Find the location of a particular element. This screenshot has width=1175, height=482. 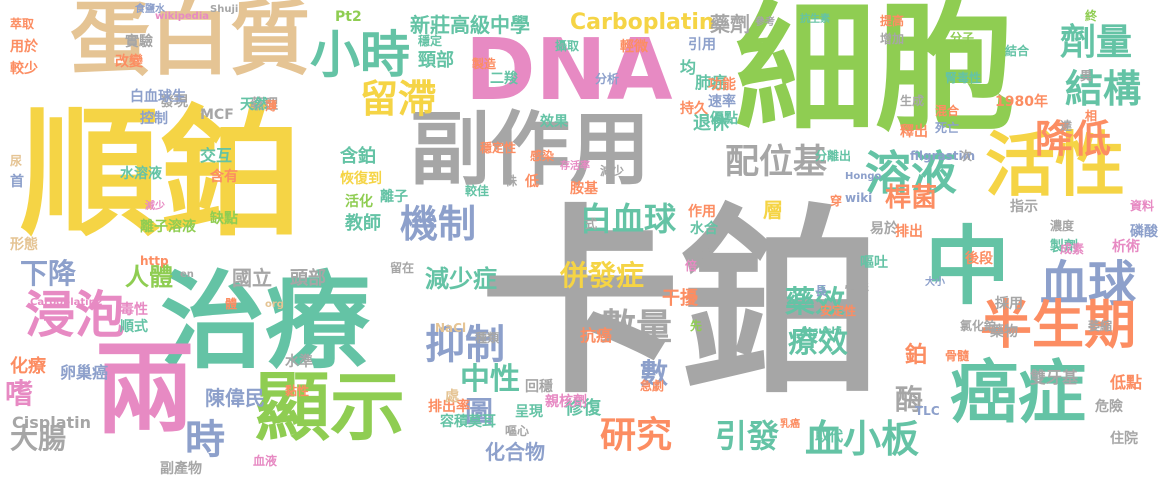

cloud-word: 腎毒性 is located at coordinates (963, 78).